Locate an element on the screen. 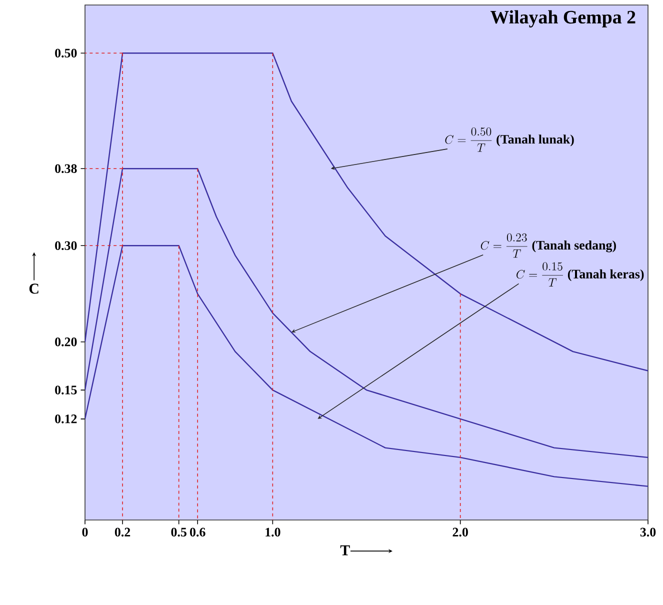  x-tick-label: 2.0 is located at coordinates (460, 532).